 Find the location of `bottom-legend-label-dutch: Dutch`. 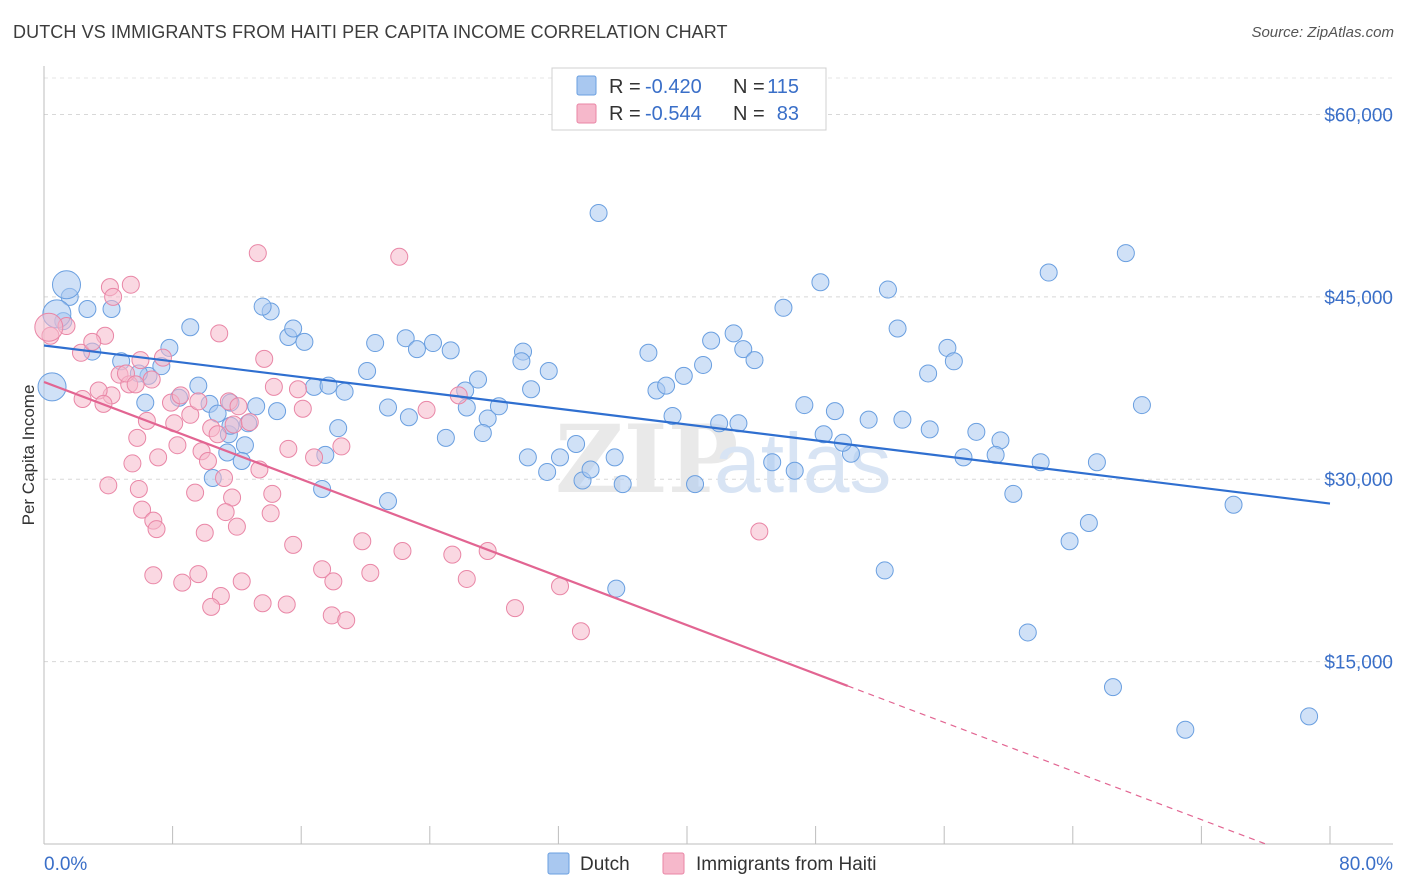

bottom-legend-label-dutch: Dutch is located at coordinates (605, 864).